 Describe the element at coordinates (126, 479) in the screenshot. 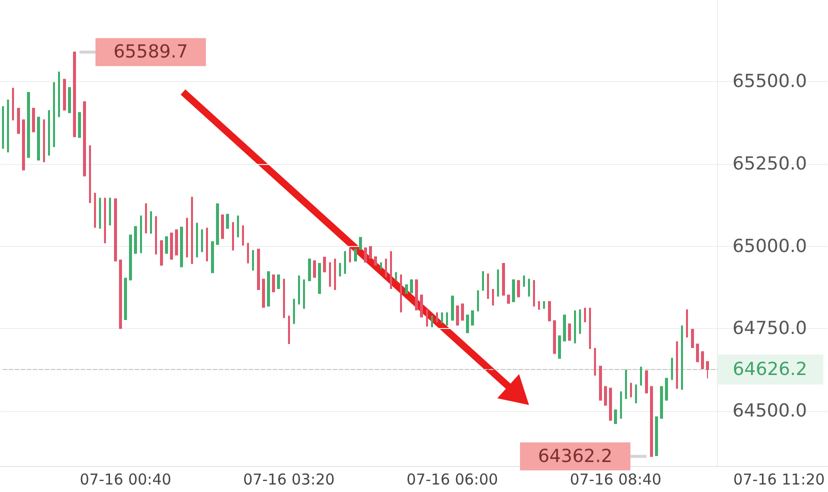

I see `x-tick-label: 07-16 00:40` at that location.